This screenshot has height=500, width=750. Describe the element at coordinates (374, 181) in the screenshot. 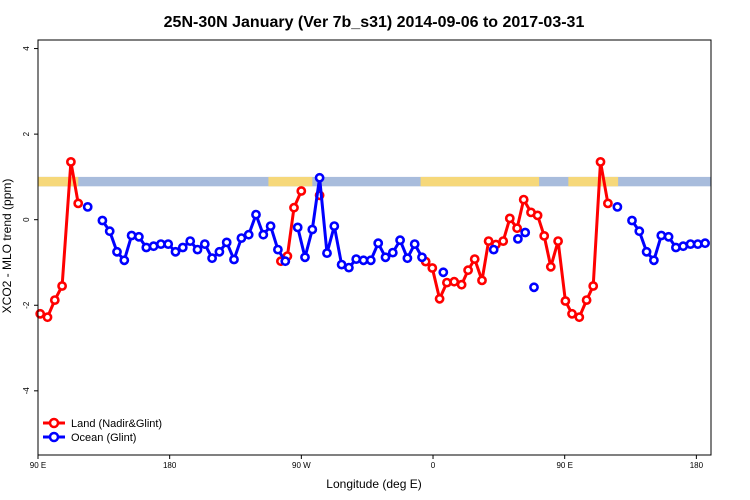

I see `land-ocean-band` at that location.